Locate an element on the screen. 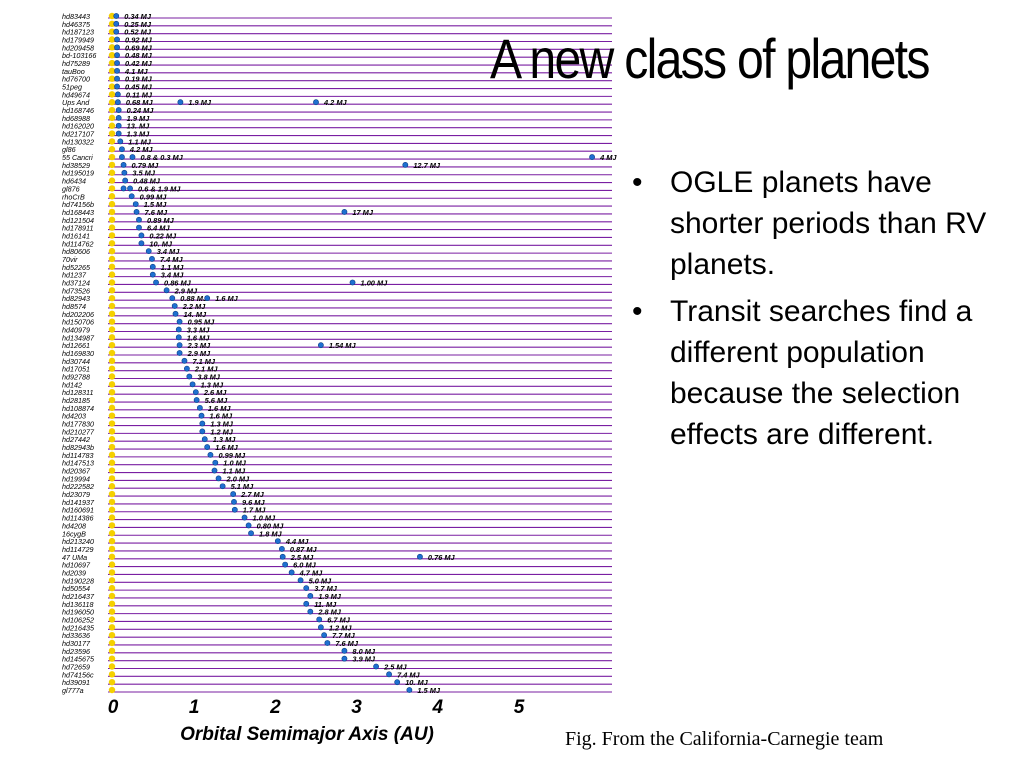  star-name-label: hd28185 is located at coordinates (76, 400).